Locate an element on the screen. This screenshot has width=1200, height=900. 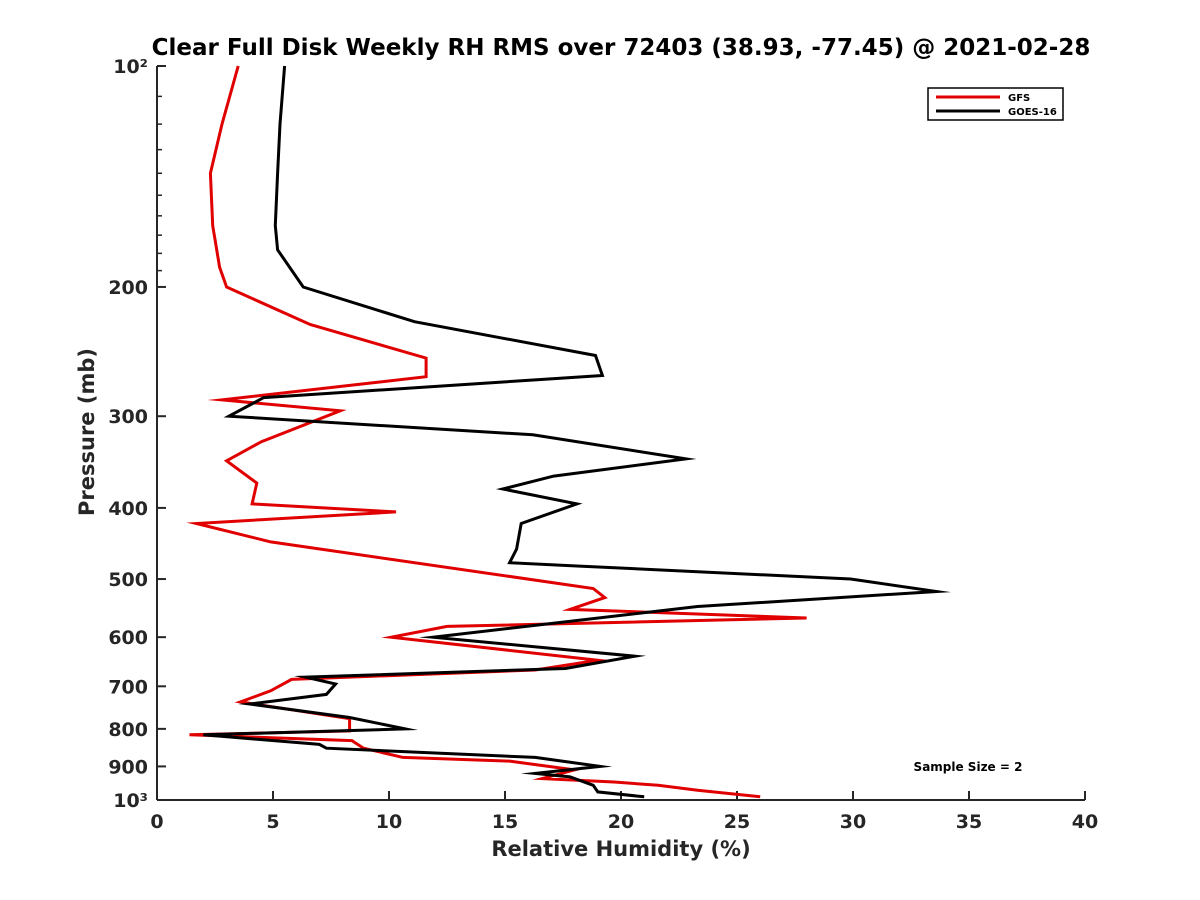
y-axis-label: Pressure (mb) is located at coordinates (87, 432).